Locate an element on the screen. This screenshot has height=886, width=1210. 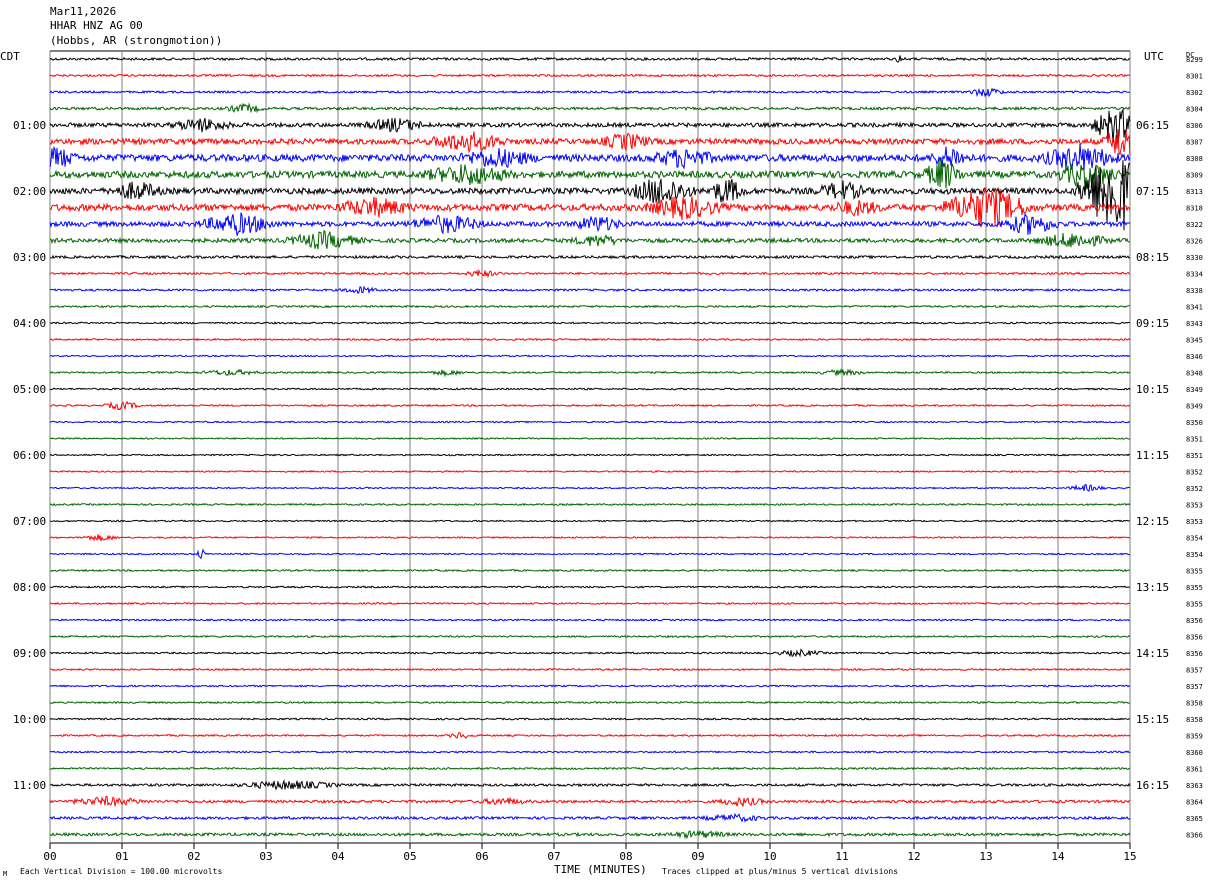
x-tick-label: 05 is located at coordinates (409, 856).